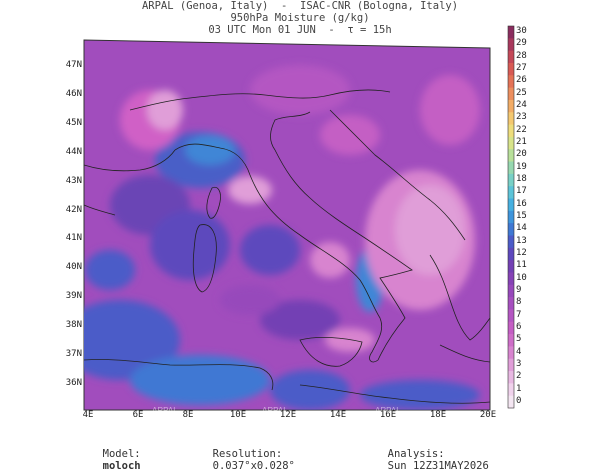 The width and height of the screenshot is (600, 472). I want to click on footer-analysis: Analysis: Sun 12Z31MAY2026, so click(432, 454).